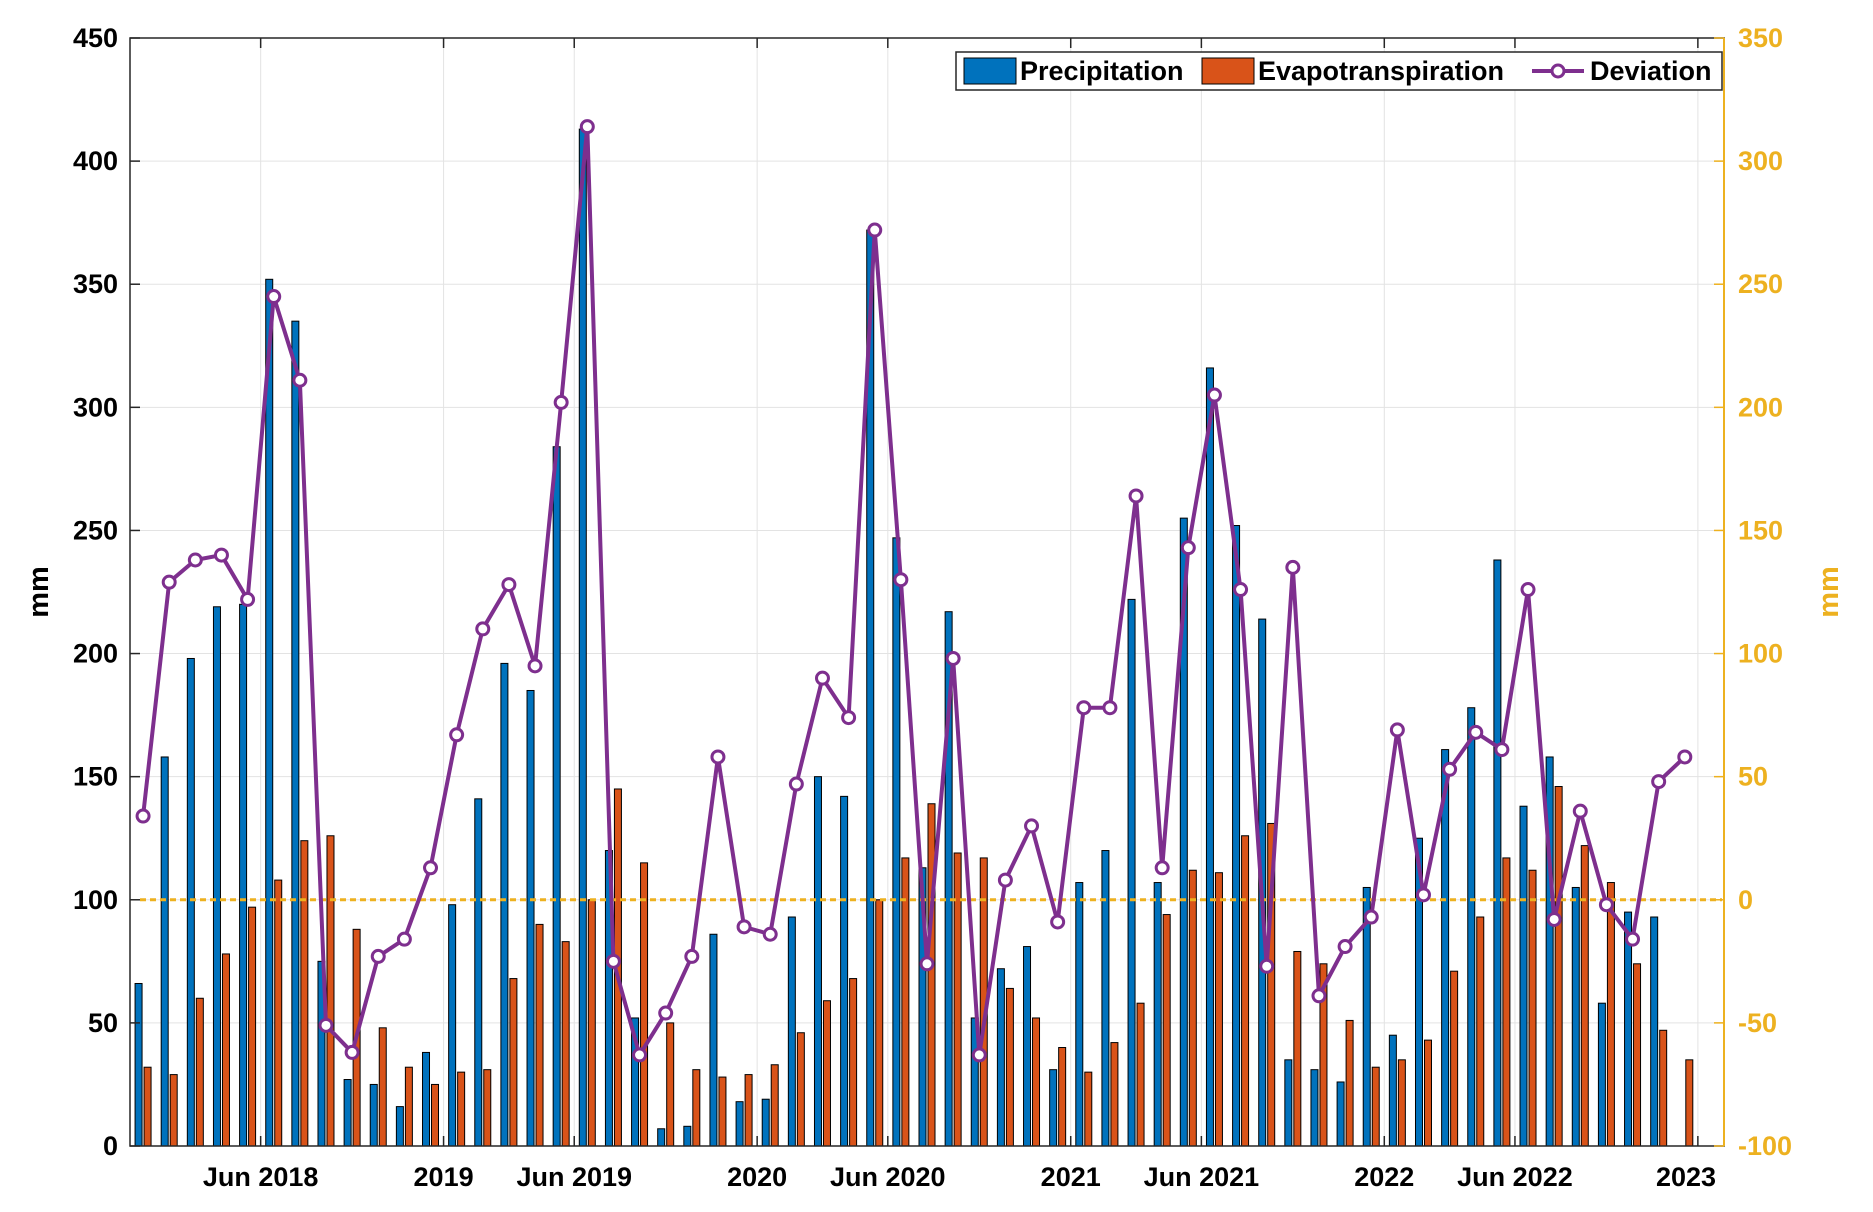 This screenshot has width=1873, height=1212. What do you see at coordinates (1760, 530) in the screenshot?
I see `right-axis-tick-label: 150` at bounding box center [1760, 530].